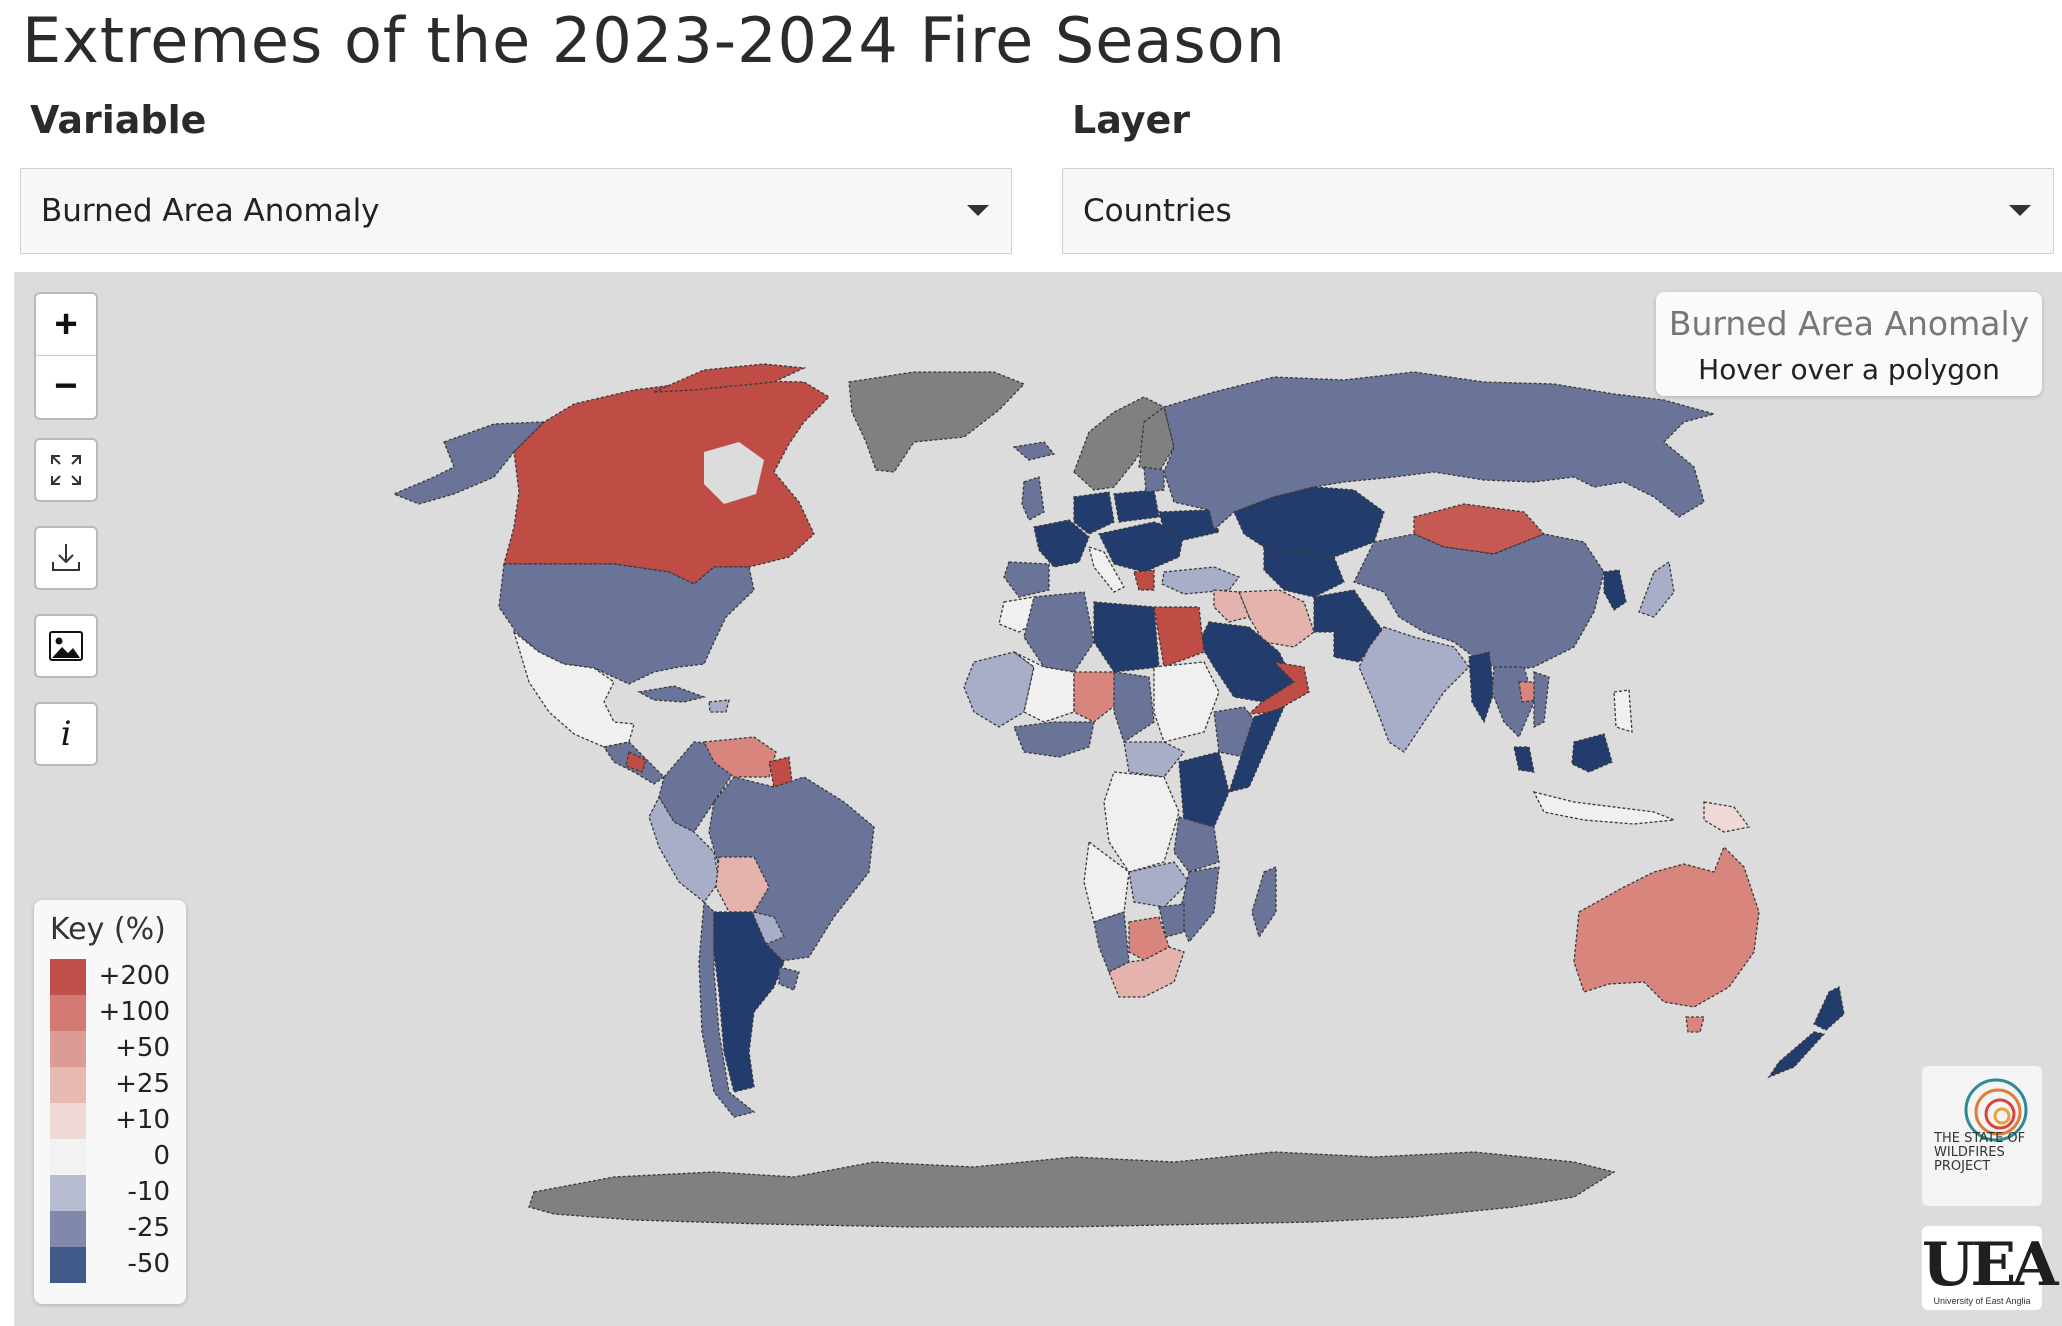  Describe the element at coordinates (1119, 443) in the screenshot. I see `country-scandinavia` at that location.